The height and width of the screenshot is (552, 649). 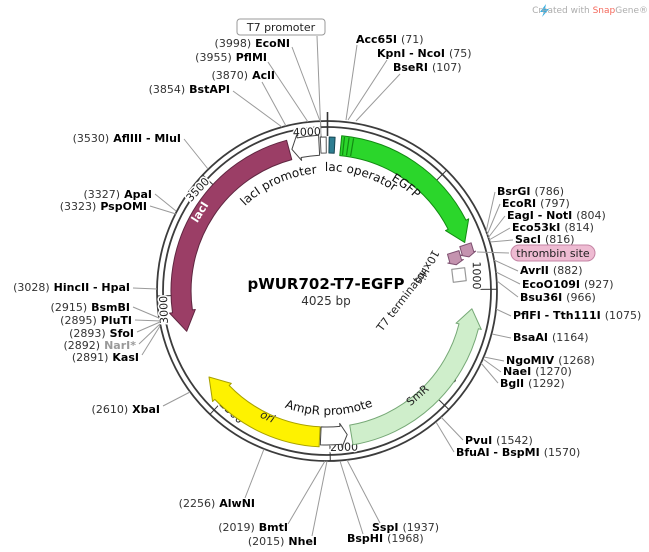 I want to click on feature-ampr-promoter, so click(x=333, y=435).